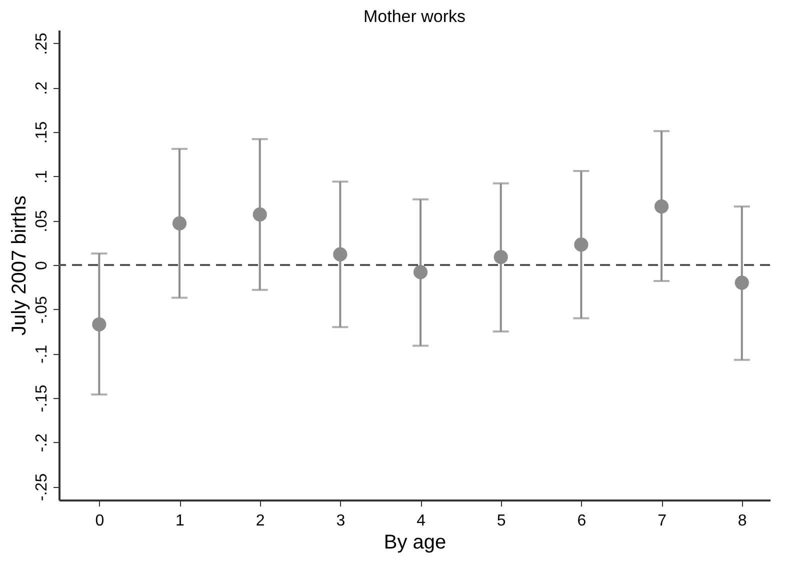 The height and width of the screenshot is (574, 791). Describe the element at coordinates (662, 521) in the screenshot. I see `x-tick-label: 7` at that location.